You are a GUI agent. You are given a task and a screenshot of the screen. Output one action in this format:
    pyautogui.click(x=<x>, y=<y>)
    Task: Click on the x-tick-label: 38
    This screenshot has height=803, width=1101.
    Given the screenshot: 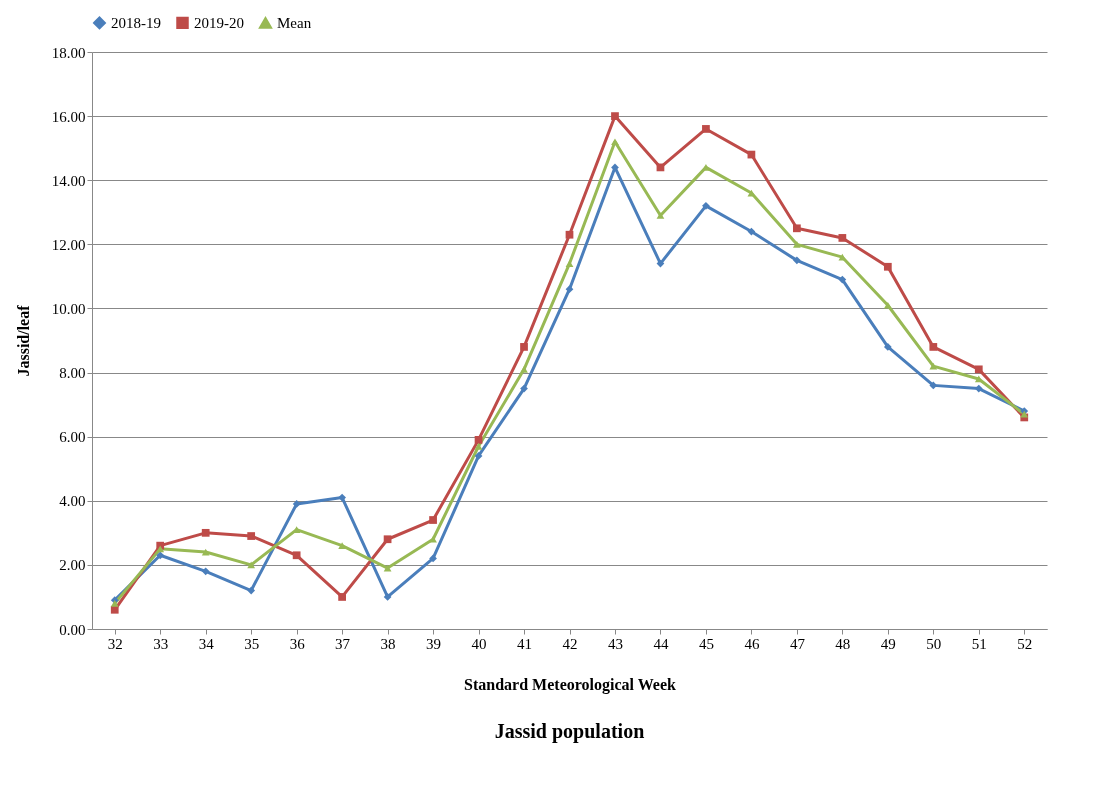 What is the action you would take?
    pyautogui.click(x=388, y=643)
    